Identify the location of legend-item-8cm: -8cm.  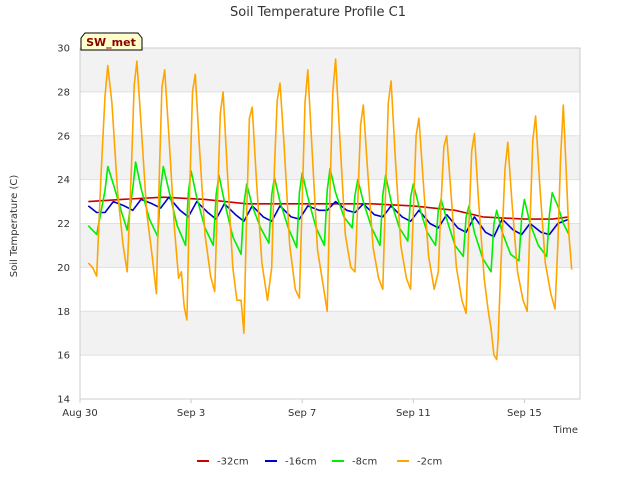
(354, 462).